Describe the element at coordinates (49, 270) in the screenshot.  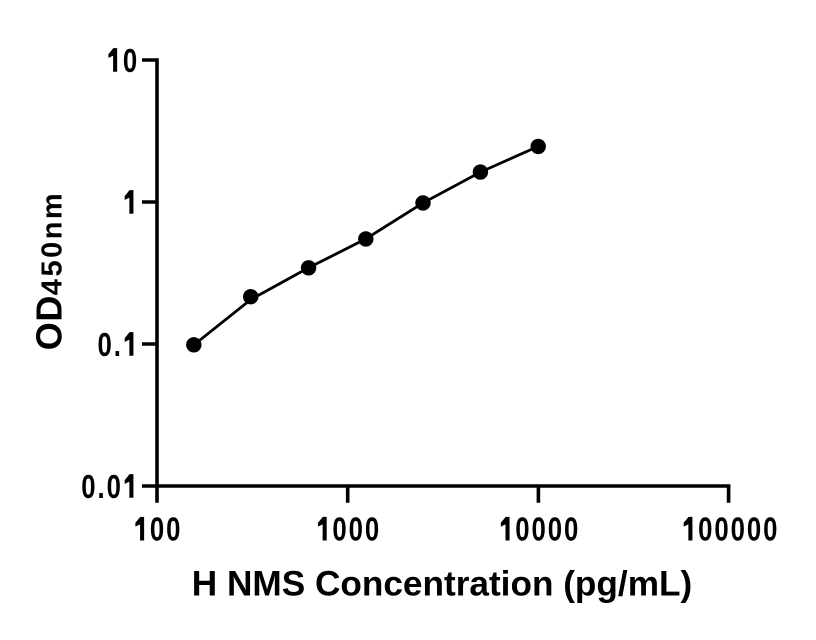
I see `svg-text: OD450nm` at that location.